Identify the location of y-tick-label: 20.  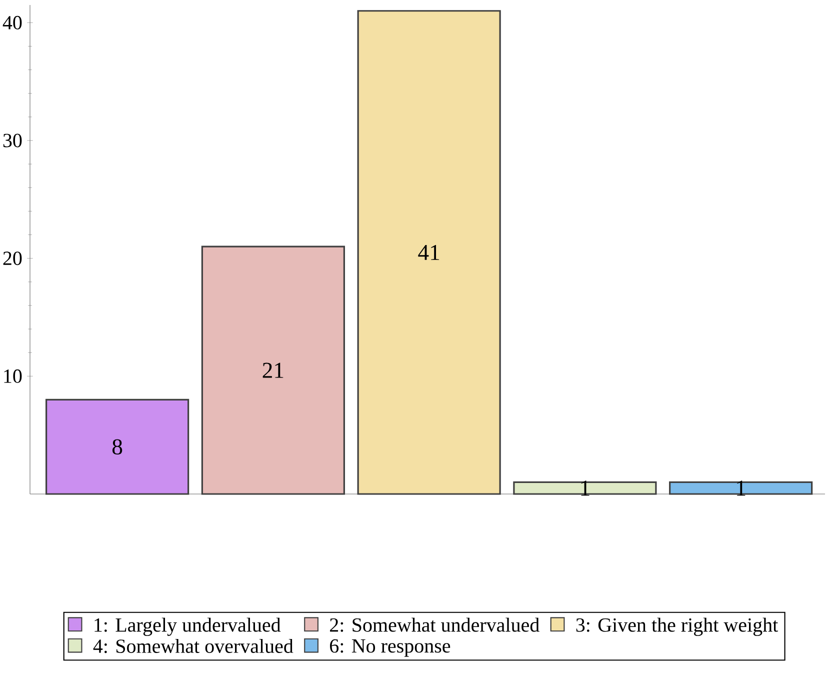
(12, 259).